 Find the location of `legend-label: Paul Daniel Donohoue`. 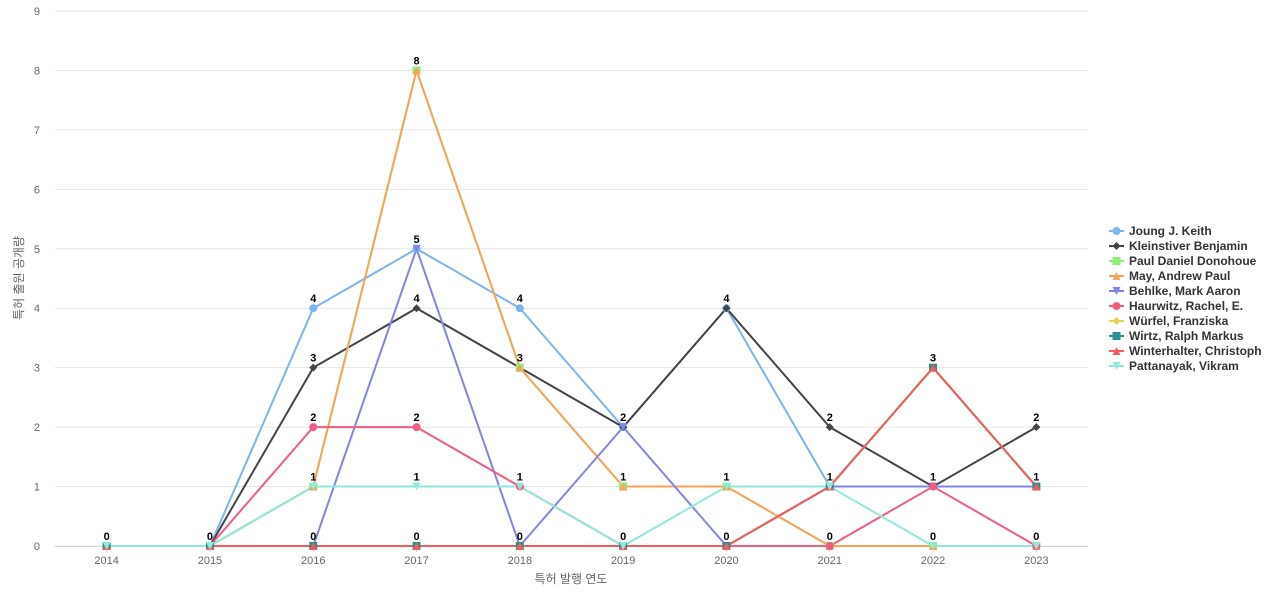

legend-label: Paul Daniel Donohoue is located at coordinates (1193, 261).